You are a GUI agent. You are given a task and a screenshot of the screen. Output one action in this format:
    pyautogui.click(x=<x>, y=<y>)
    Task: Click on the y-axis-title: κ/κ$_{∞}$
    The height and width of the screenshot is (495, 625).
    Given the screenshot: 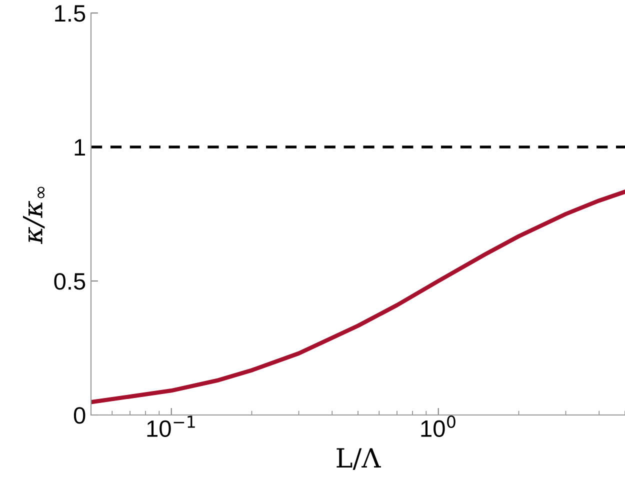 What is the action you would take?
    pyautogui.click(x=34, y=215)
    